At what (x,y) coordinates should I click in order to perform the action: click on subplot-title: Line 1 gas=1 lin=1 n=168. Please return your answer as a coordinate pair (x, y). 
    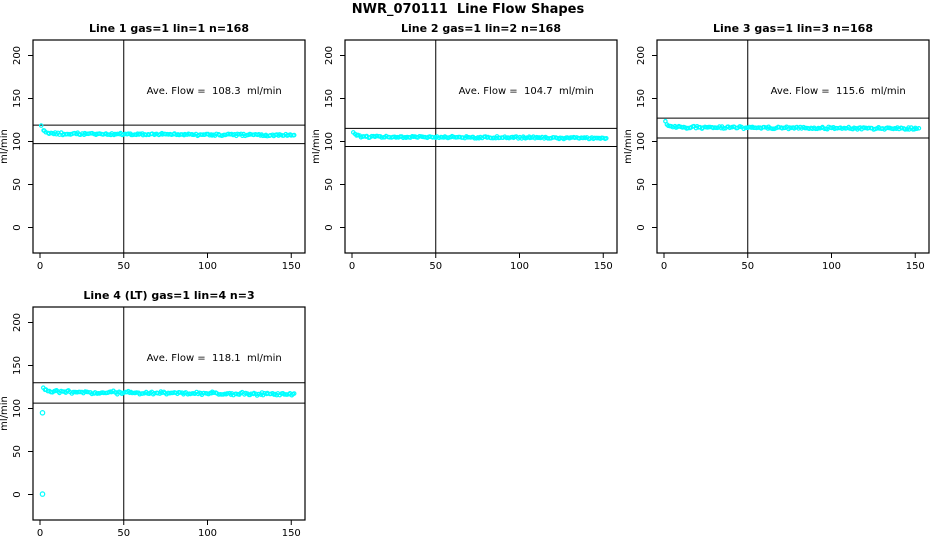
    Looking at the image, I should click on (169, 28).